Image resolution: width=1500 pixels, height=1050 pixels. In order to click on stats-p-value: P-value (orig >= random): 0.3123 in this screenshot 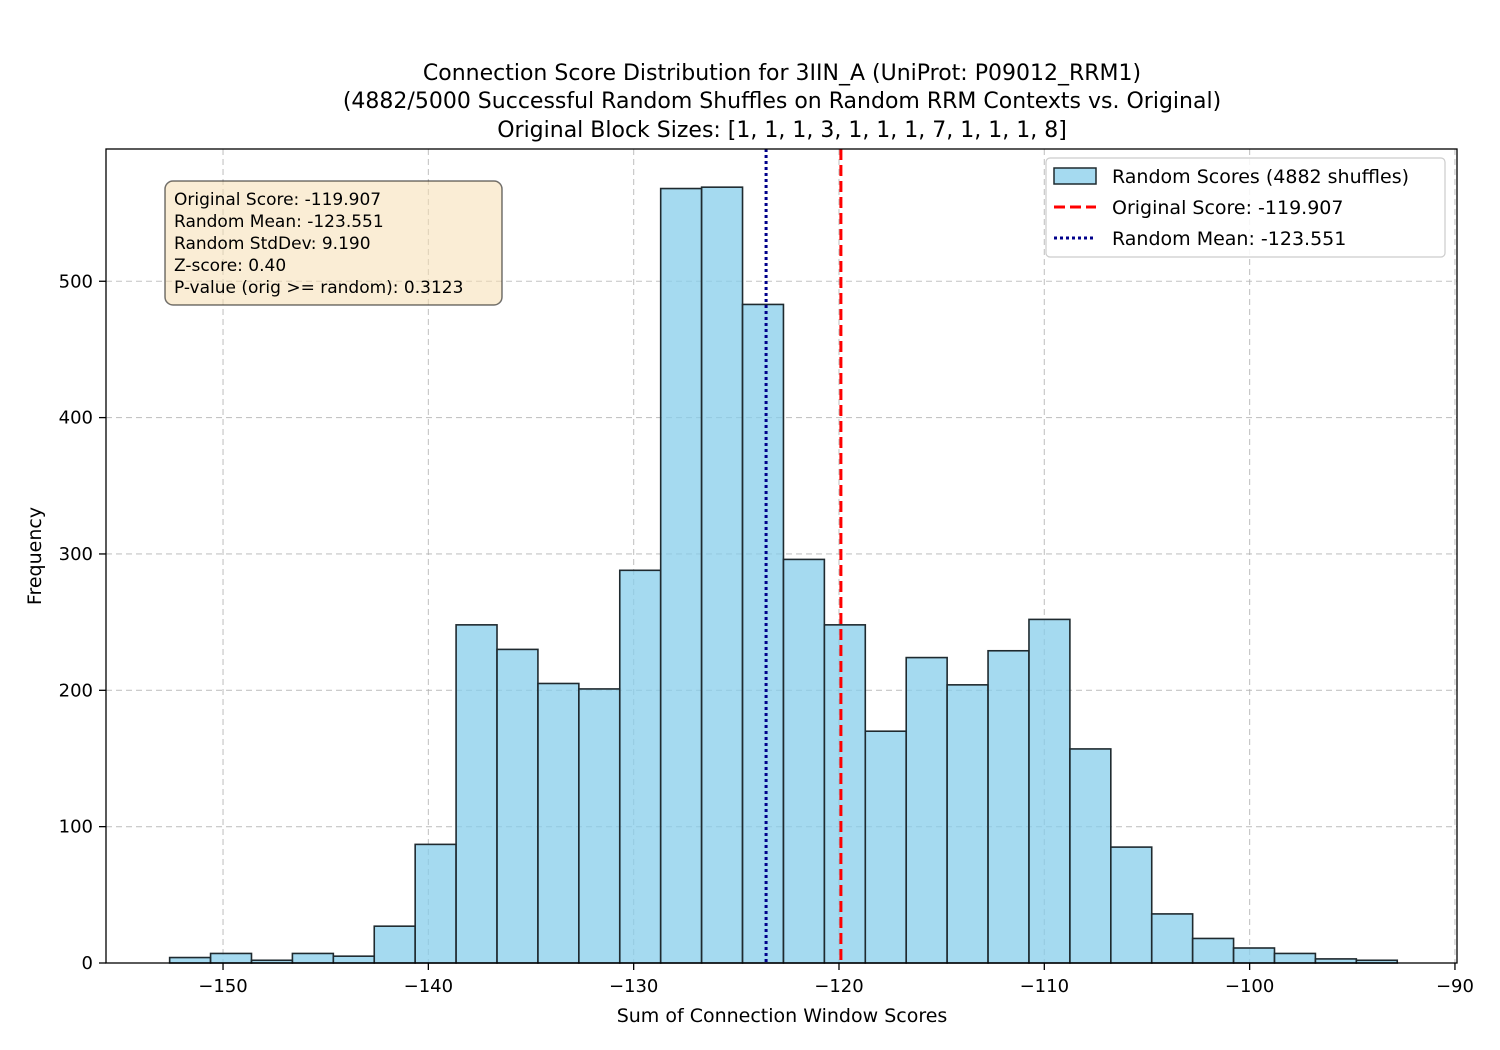, I will do `click(318, 288)`.